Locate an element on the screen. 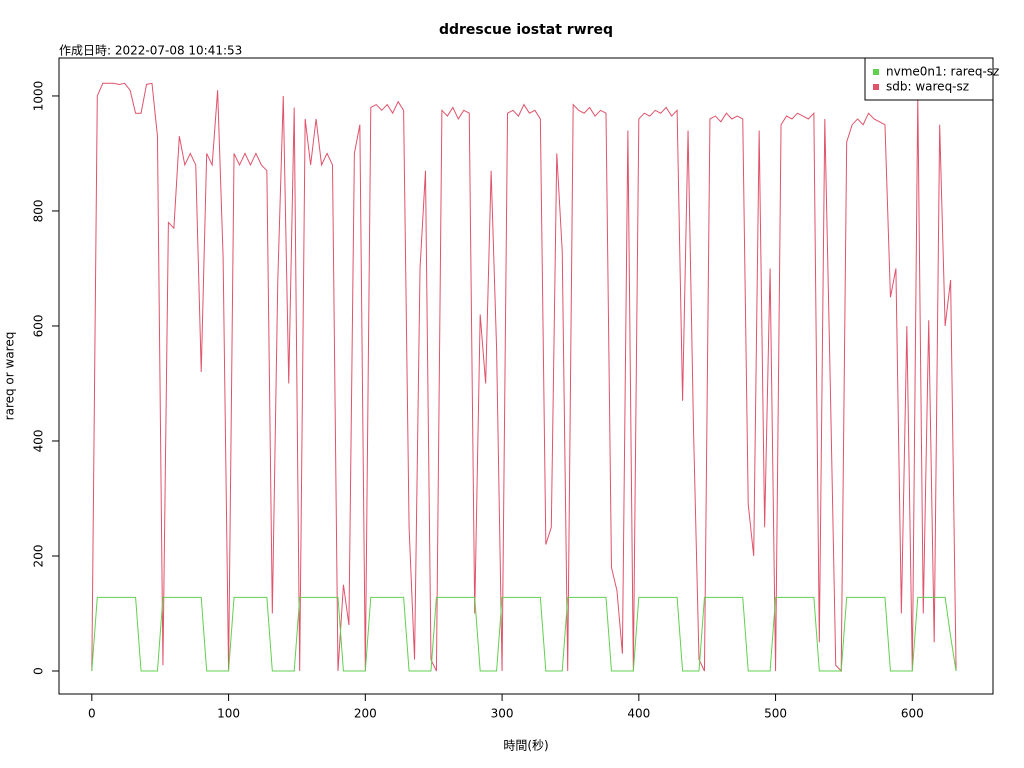  legend-label: nvme0n1: rareq-sz is located at coordinates (942, 72).